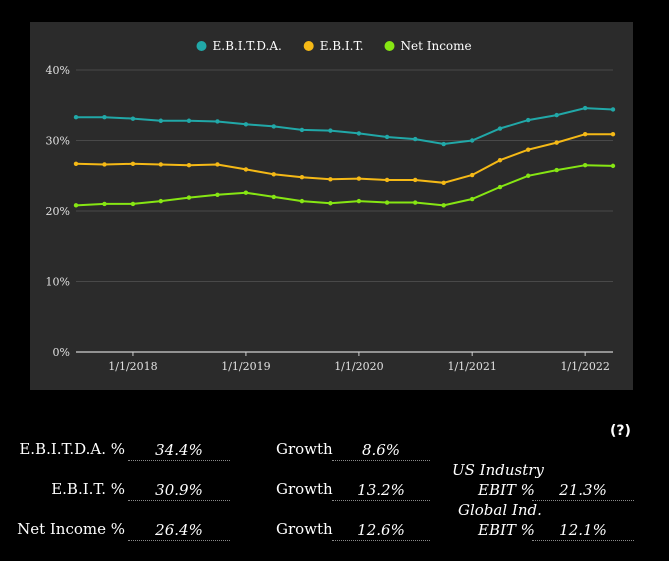  Describe the element at coordinates (620, 431) in the screenshot. I see `help-link: (?)` at that location.